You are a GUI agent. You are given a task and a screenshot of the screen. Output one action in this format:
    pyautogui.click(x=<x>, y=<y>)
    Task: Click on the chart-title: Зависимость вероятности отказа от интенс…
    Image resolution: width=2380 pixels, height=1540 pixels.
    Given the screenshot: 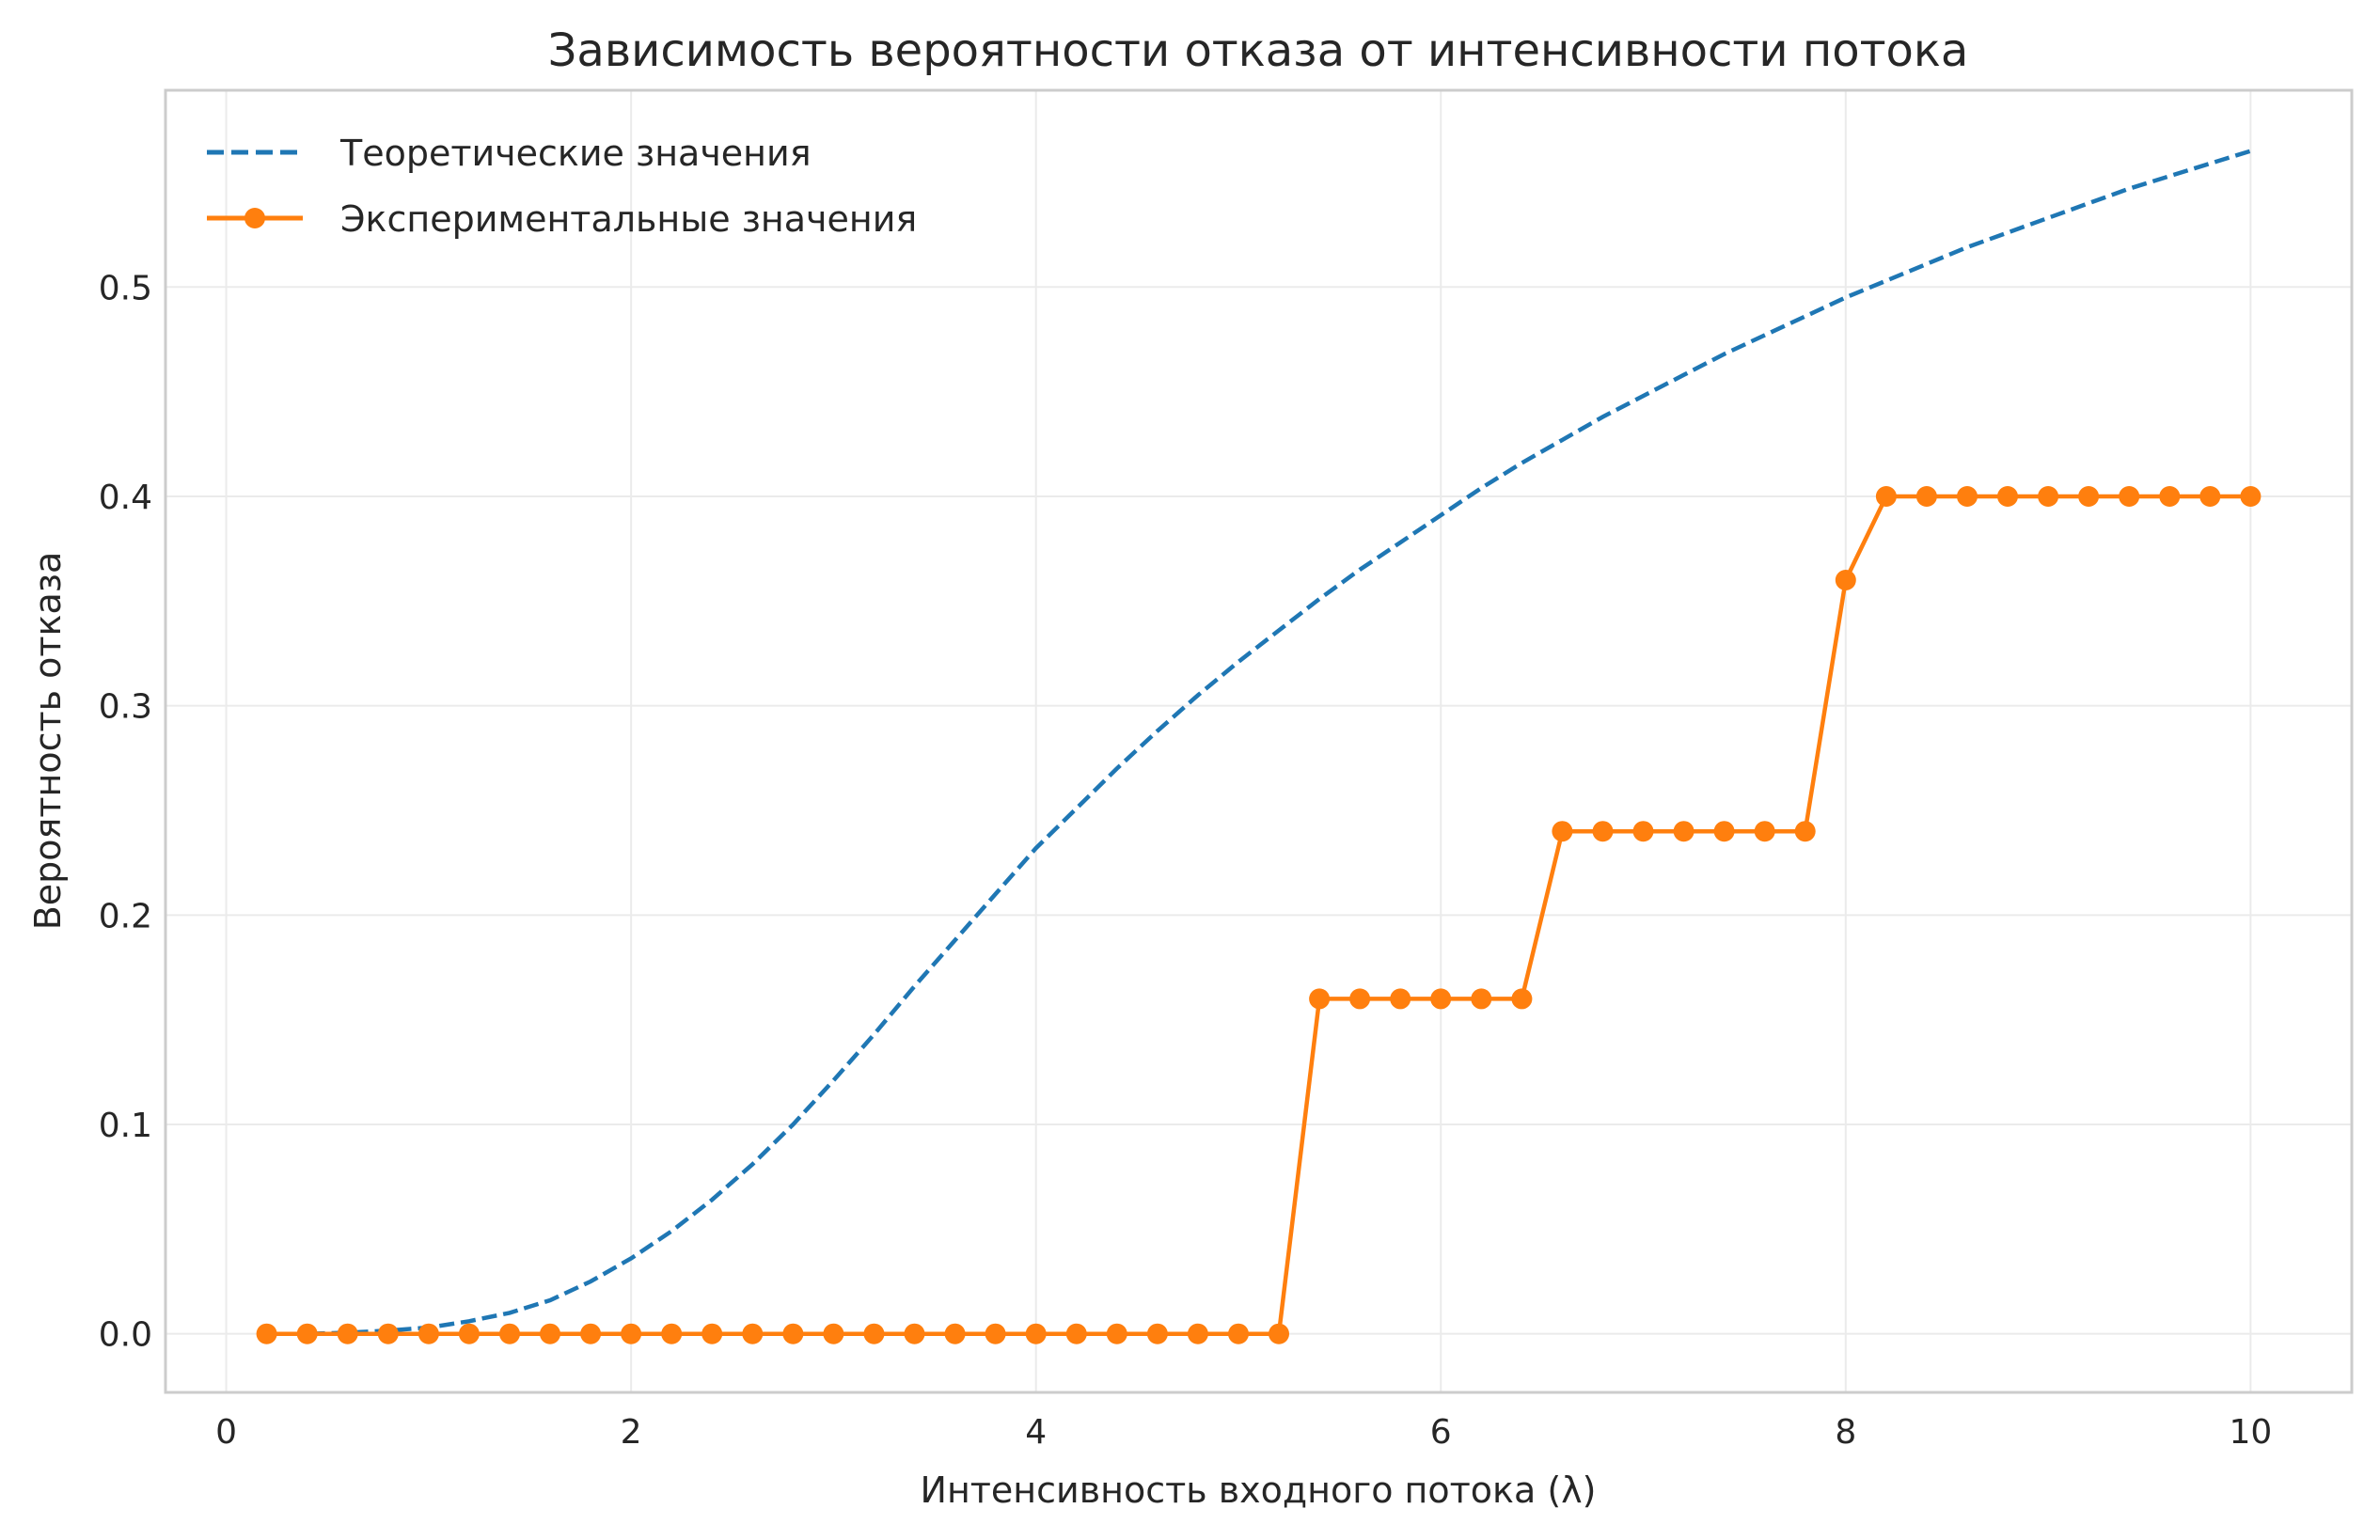 What is the action you would take?
    pyautogui.click(x=1258, y=51)
    